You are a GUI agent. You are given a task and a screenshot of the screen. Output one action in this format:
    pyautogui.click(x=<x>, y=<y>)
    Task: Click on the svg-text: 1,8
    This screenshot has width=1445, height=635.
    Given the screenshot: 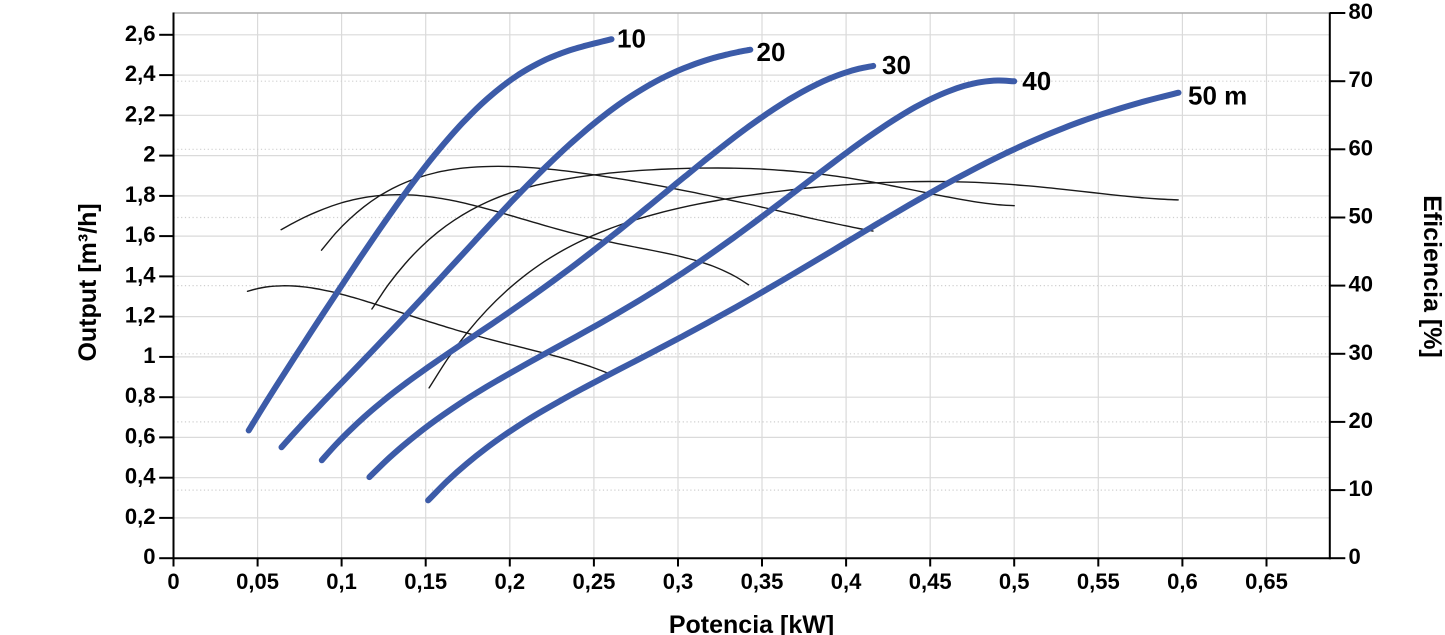 What is the action you would take?
    pyautogui.click(x=140, y=194)
    